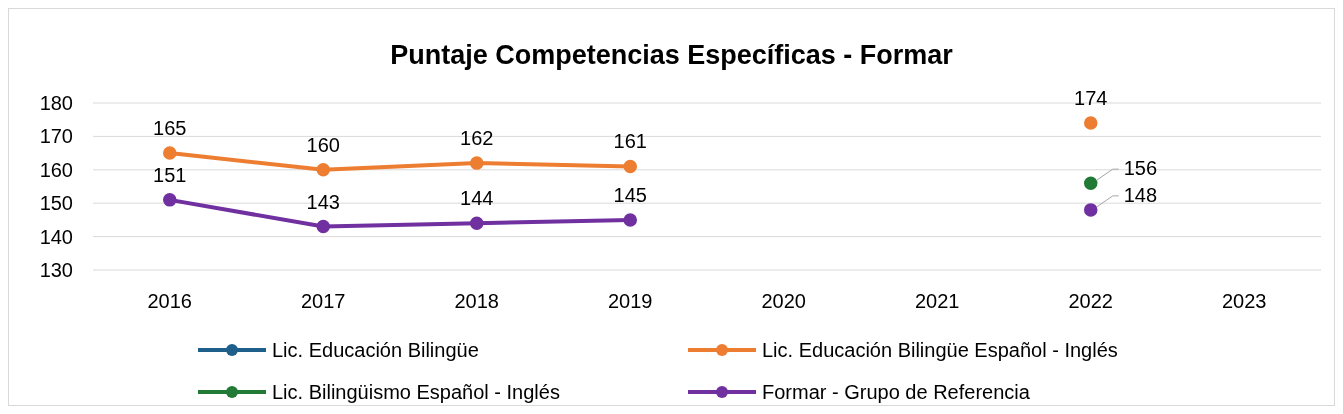 Image resolution: width=1343 pixels, height=414 pixels. Describe the element at coordinates (323, 144) in the screenshot. I see `data-label: 160` at that location.